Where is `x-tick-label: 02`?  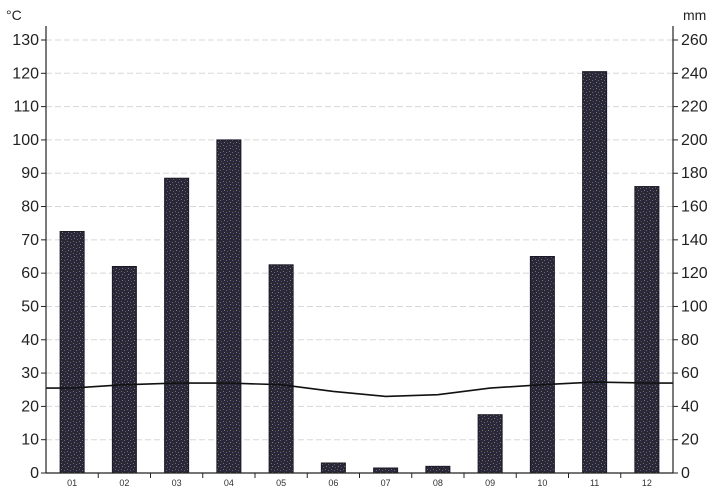 x-tick-label: 02 is located at coordinates (124, 483).